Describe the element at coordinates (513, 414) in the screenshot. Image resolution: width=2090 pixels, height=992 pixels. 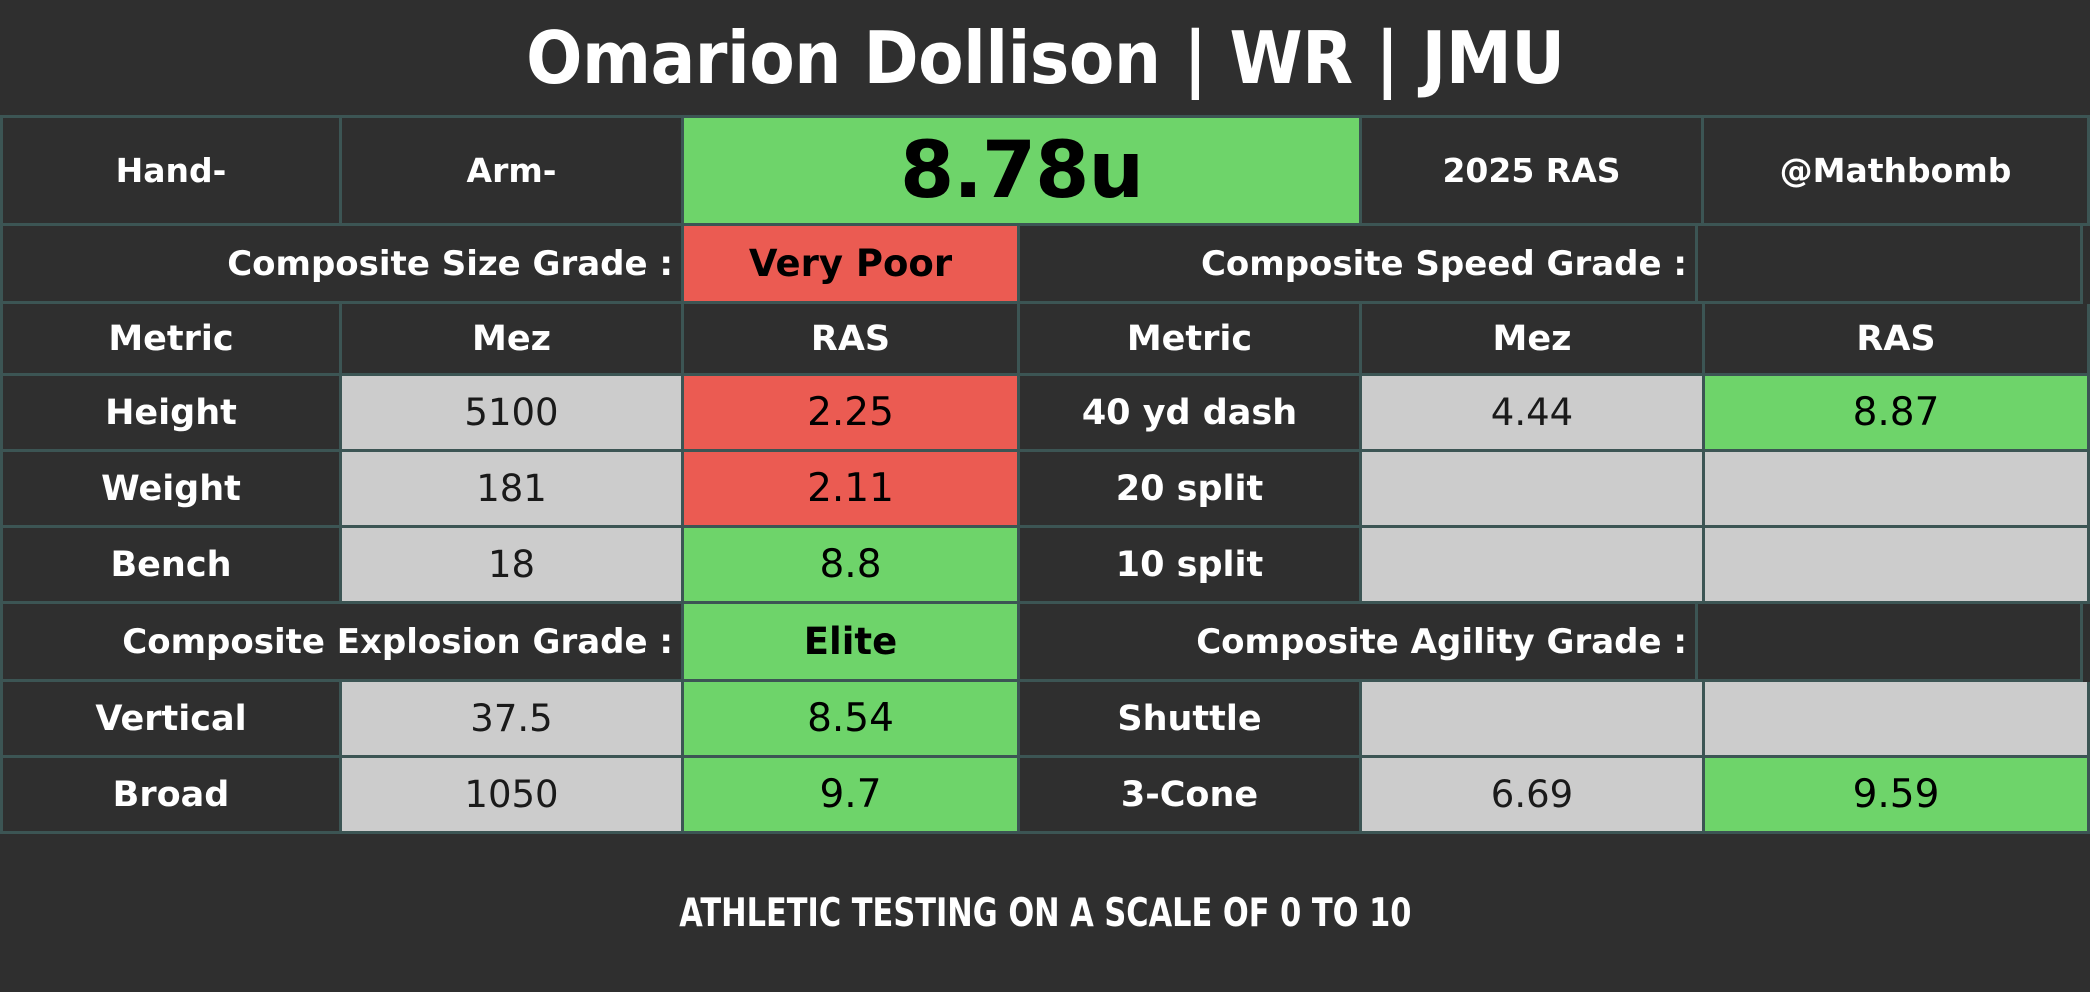
I see `mez-value: 5100` at that location.